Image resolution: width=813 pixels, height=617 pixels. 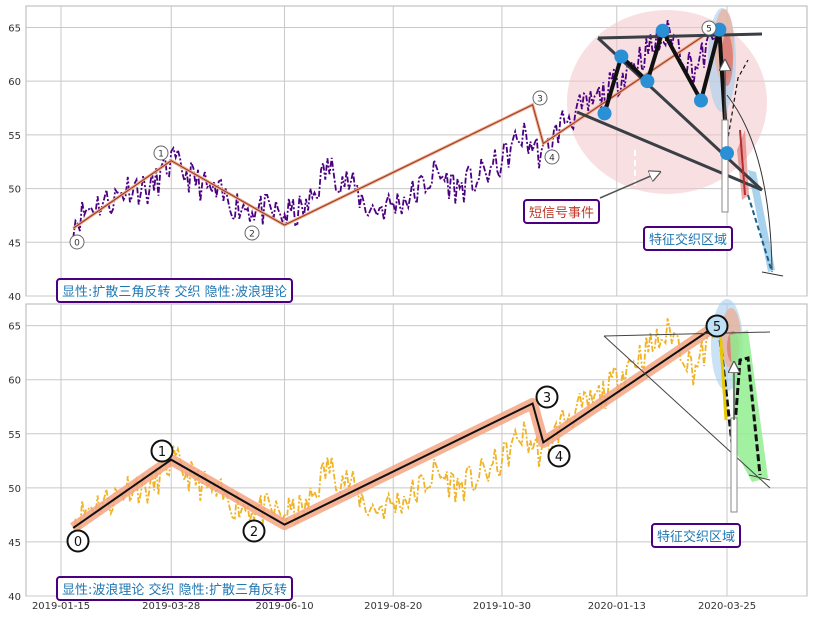 I want to click on wave-label-bottom-1: 1, so click(x=162, y=452).